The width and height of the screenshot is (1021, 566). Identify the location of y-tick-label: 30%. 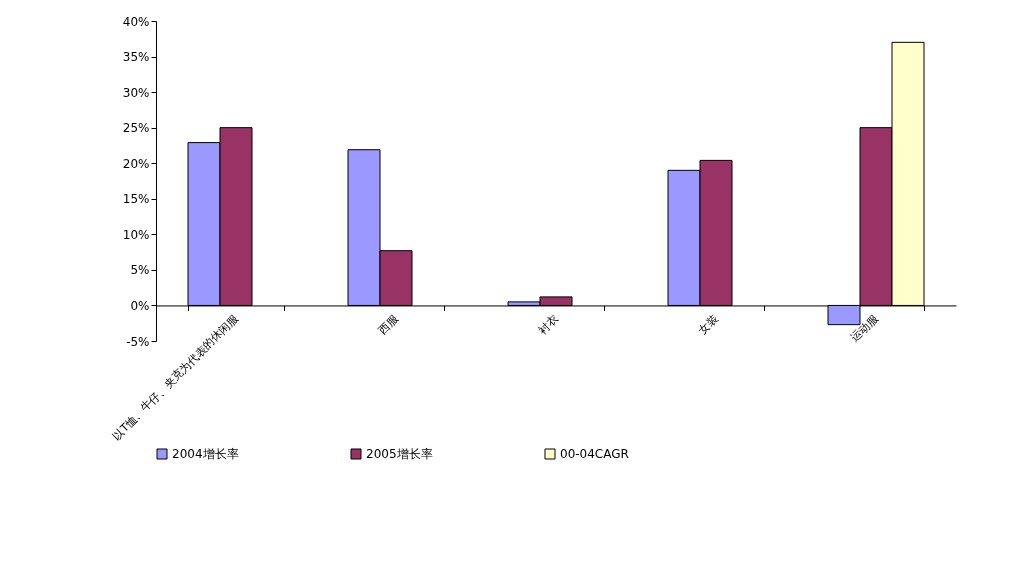
(136, 92).